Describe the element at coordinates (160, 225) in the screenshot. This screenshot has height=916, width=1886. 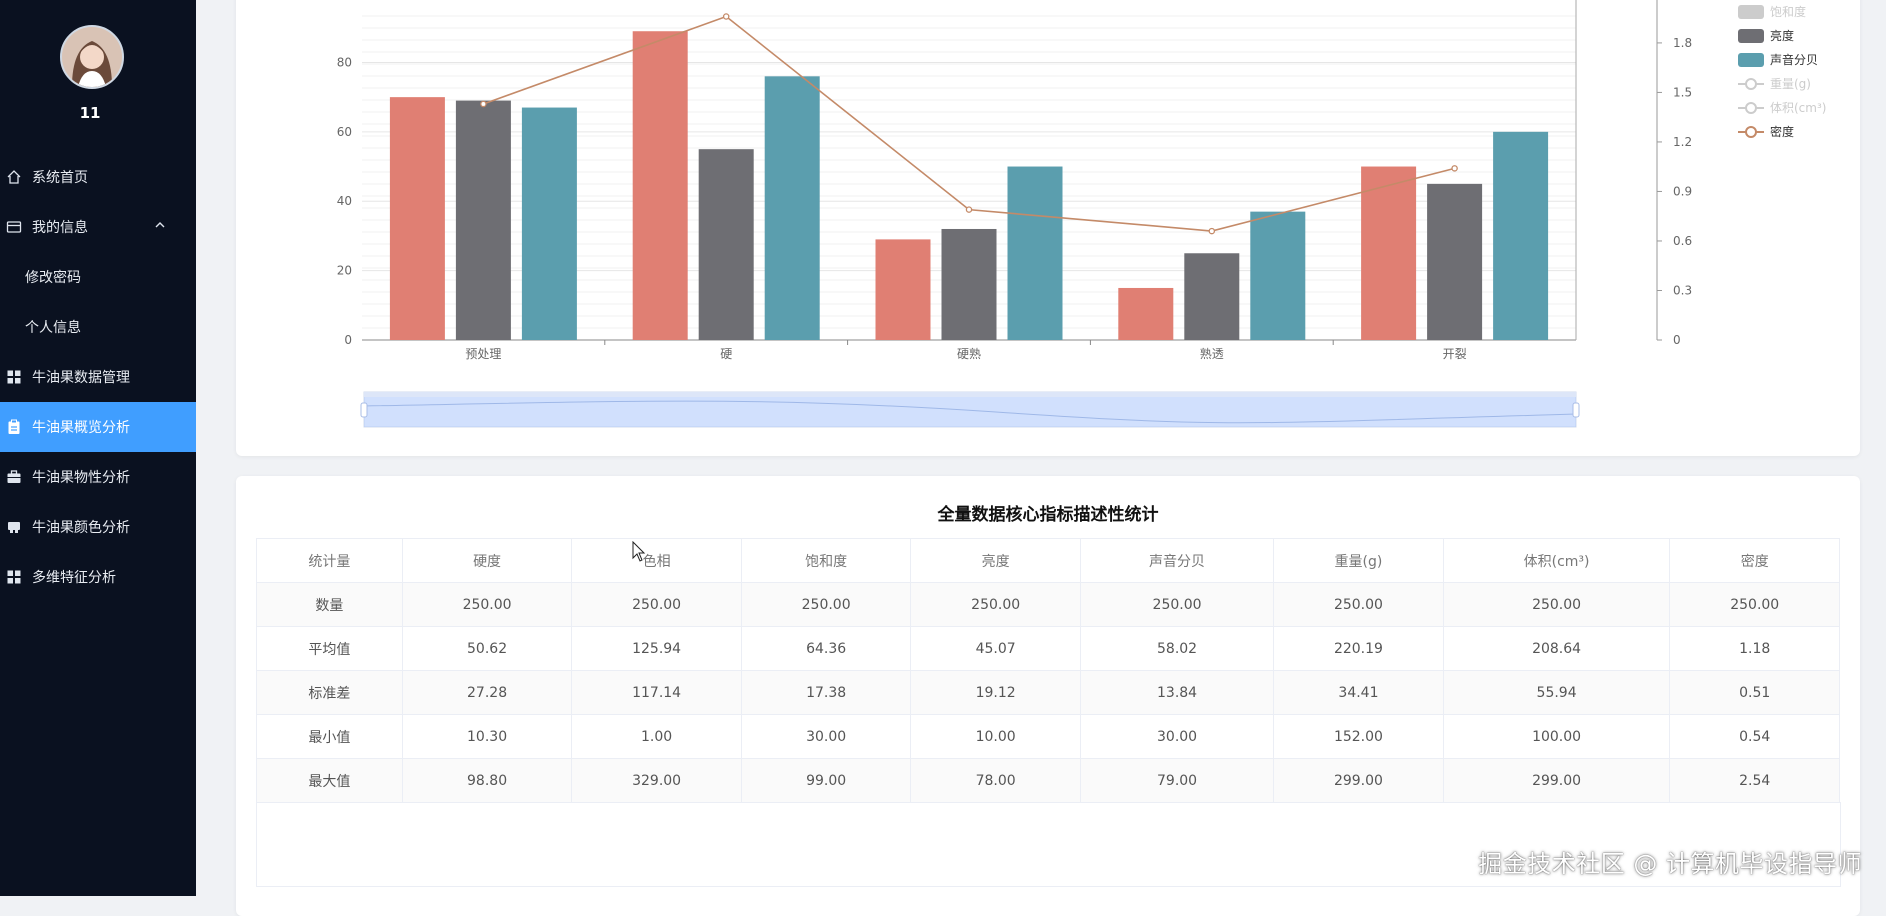
I see `chevron-up-icon` at that location.